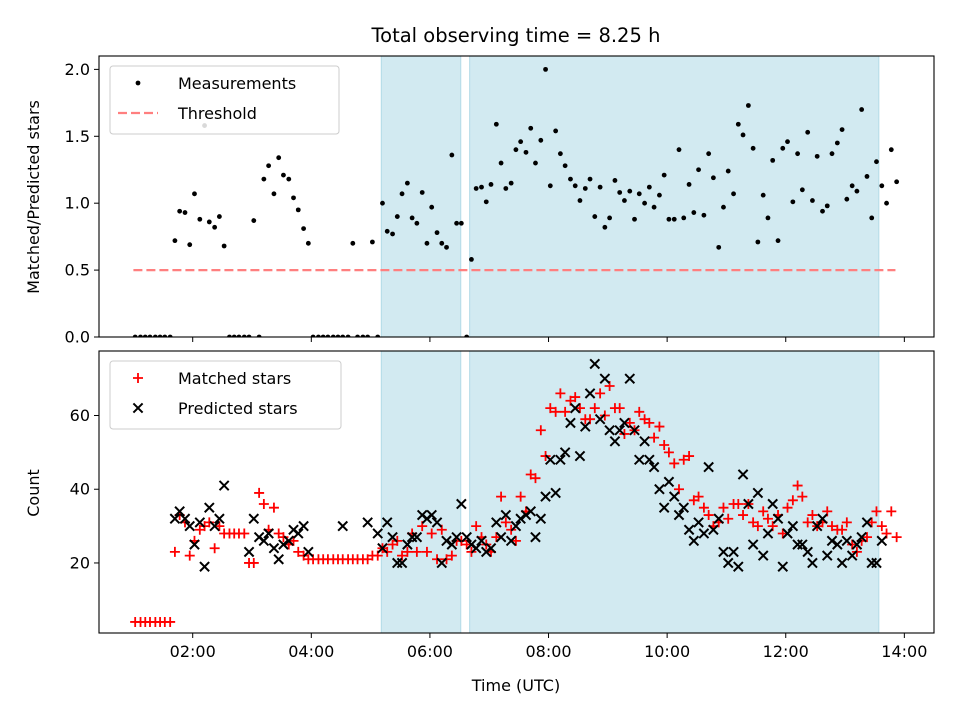 The width and height of the screenshot is (960, 720). Describe the element at coordinates (234, 378) in the screenshot. I see `legend-label: Matched stars` at that location.